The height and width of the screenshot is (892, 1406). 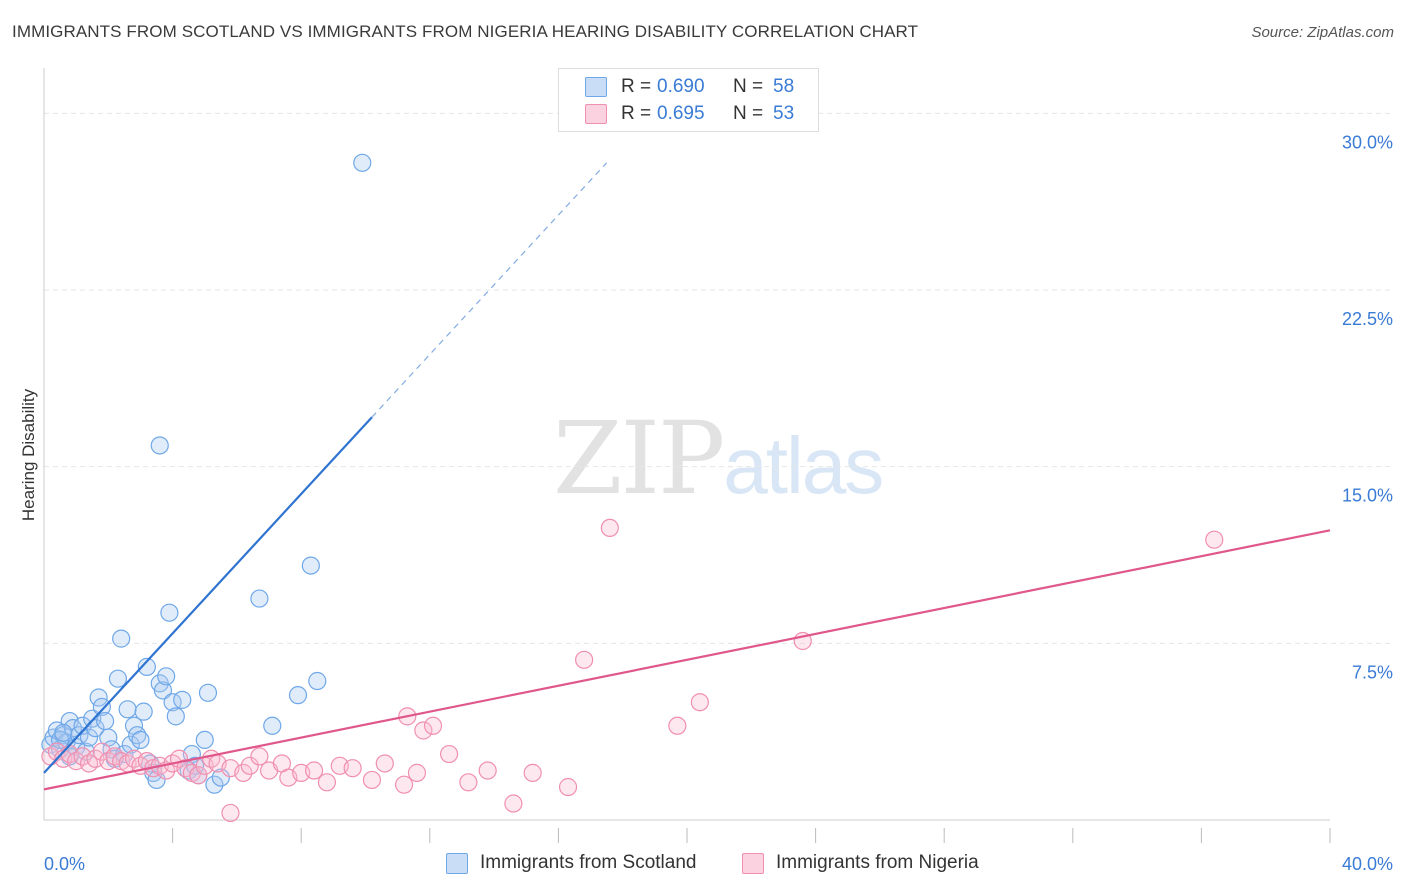 I want to click on series-legend-nigeria: Immigrants from Nigeria, so click(x=860, y=863).